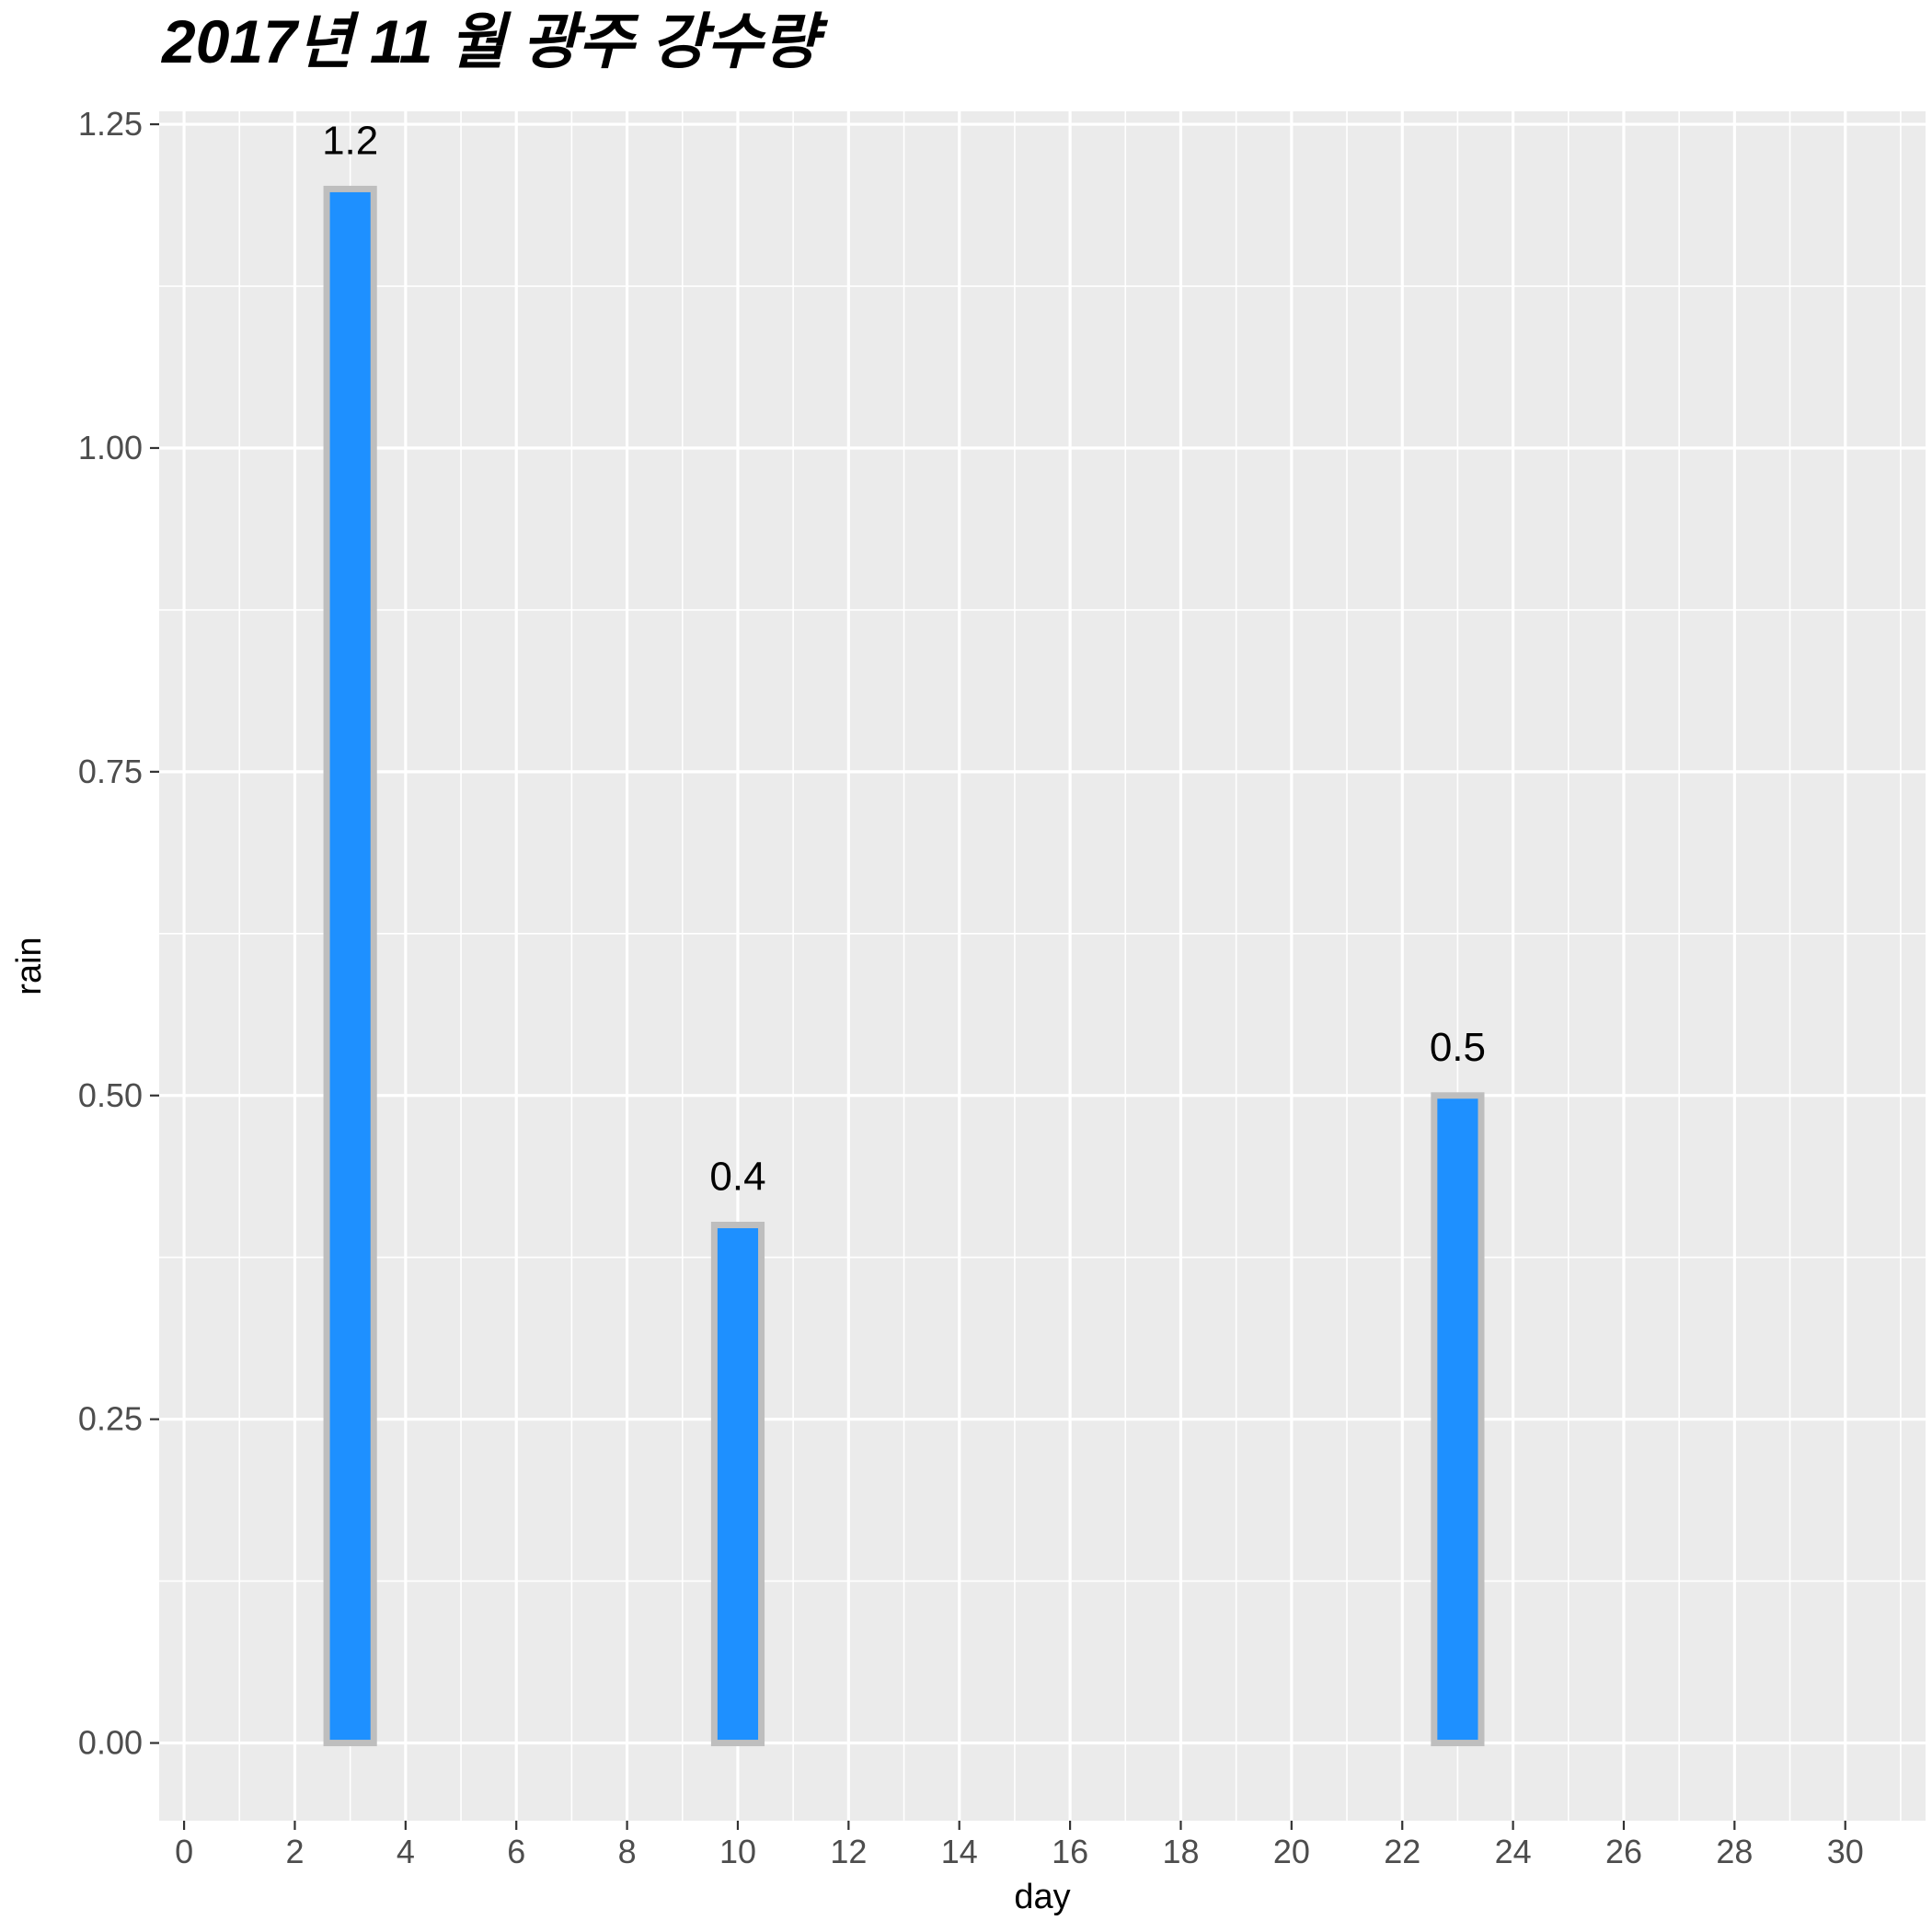  Describe the element at coordinates (29, 966) in the screenshot. I see `y-axis-title: rain` at that location.